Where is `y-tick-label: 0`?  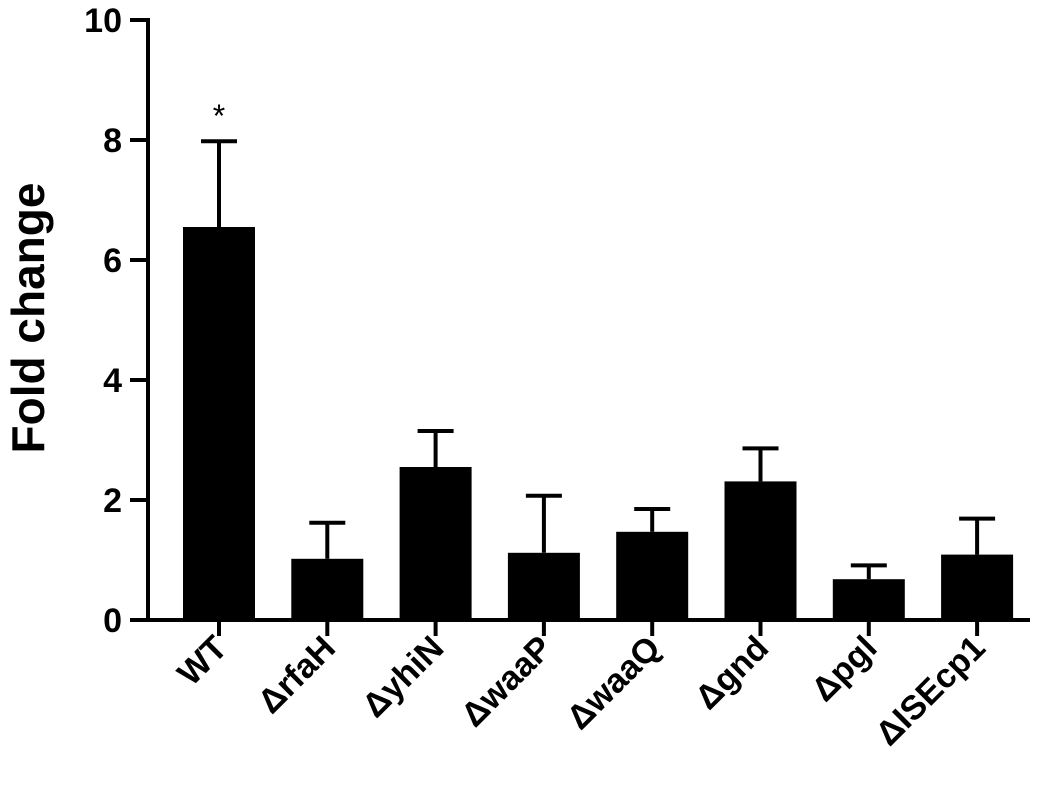
y-tick-label: 0 is located at coordinates (112, 621).